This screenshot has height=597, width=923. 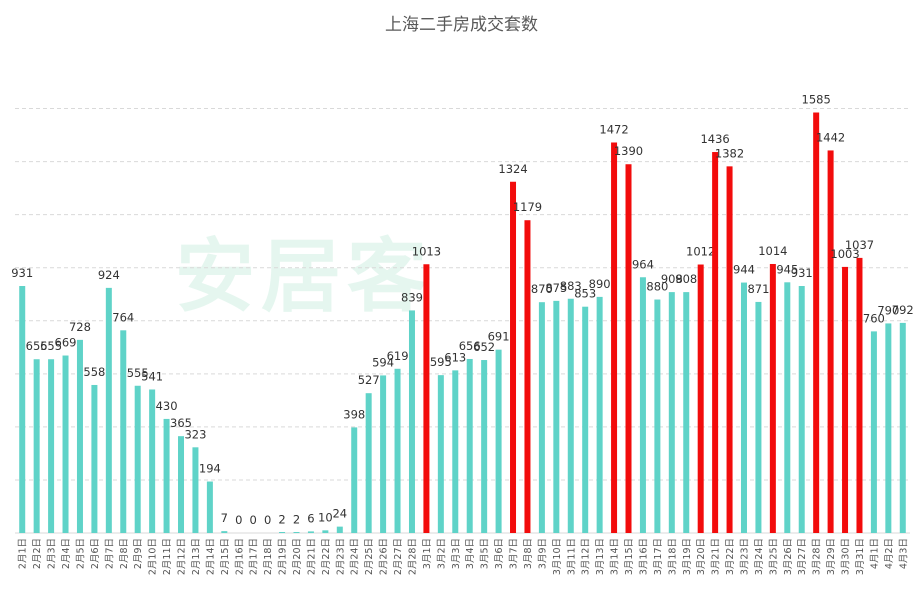 I want to click on x-tick-label: 2月25日, so click(x=369, y=556).